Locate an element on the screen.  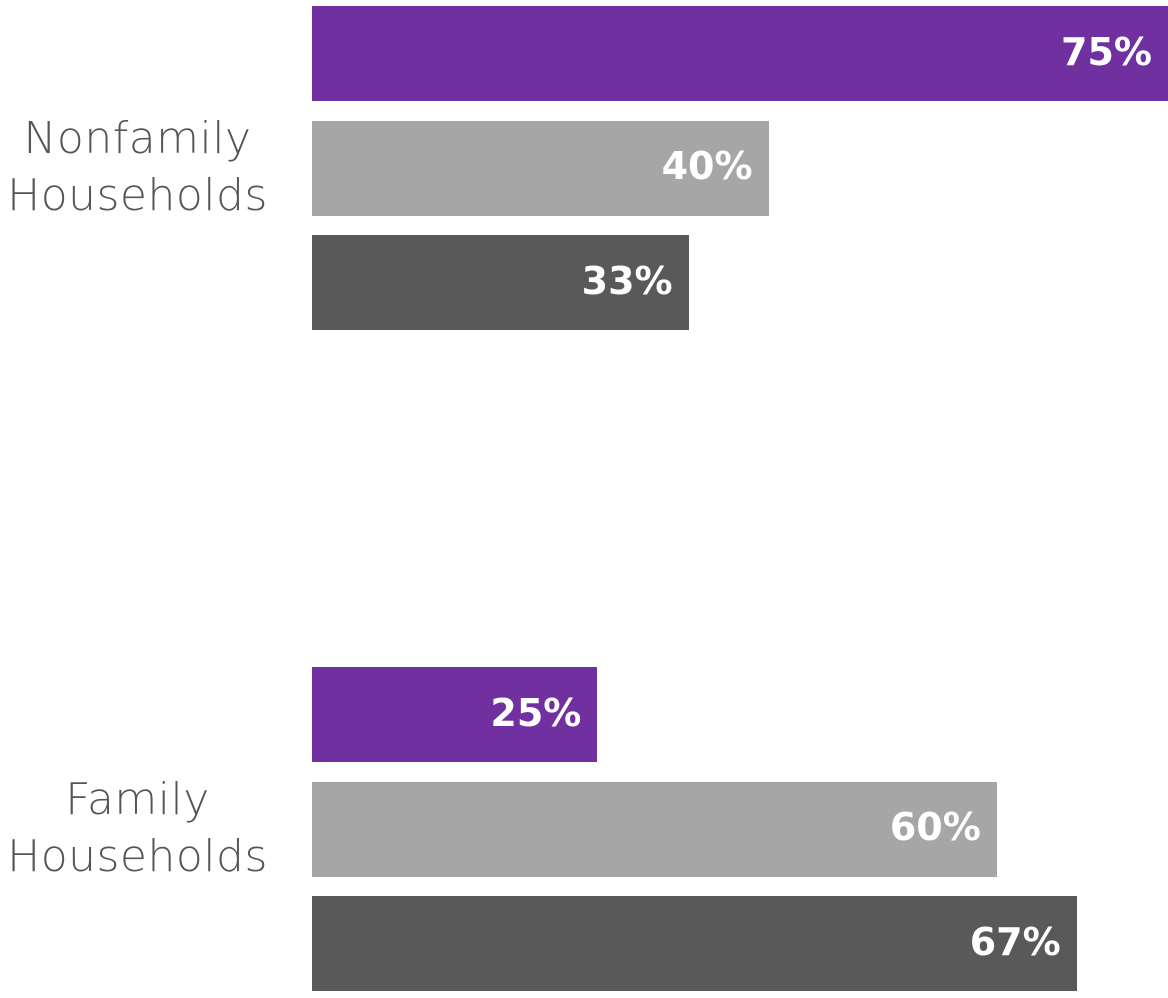
category-label-nonfamily: Nonfamily Households is located at coordinates (137, 167).